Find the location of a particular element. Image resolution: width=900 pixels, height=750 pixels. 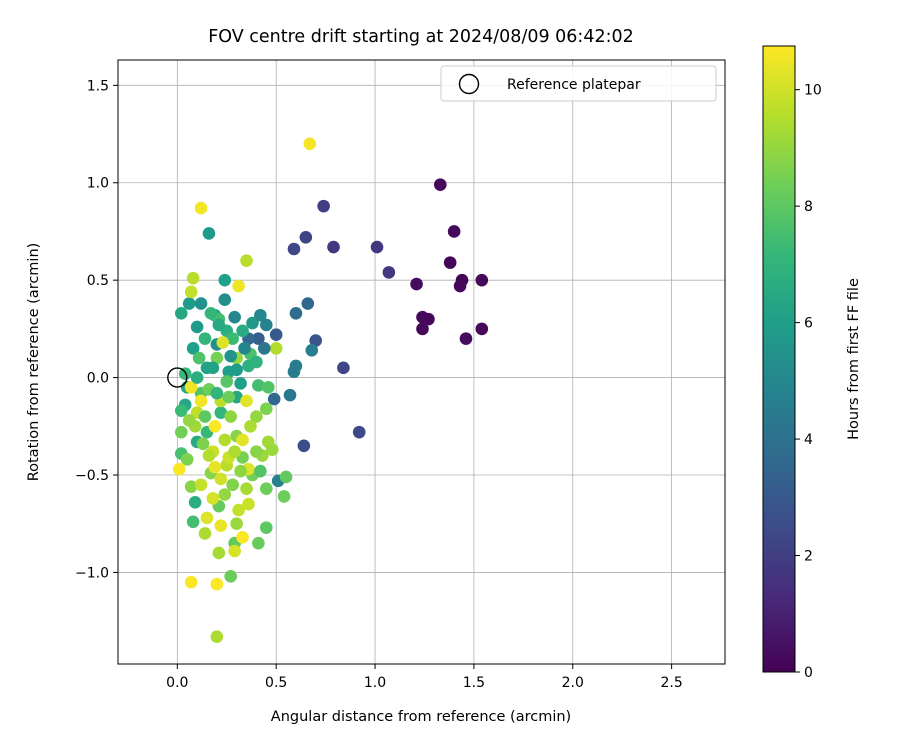

colorbar-ticks: 0 2 4 6 8 10 is located at coordinates (808, 382).